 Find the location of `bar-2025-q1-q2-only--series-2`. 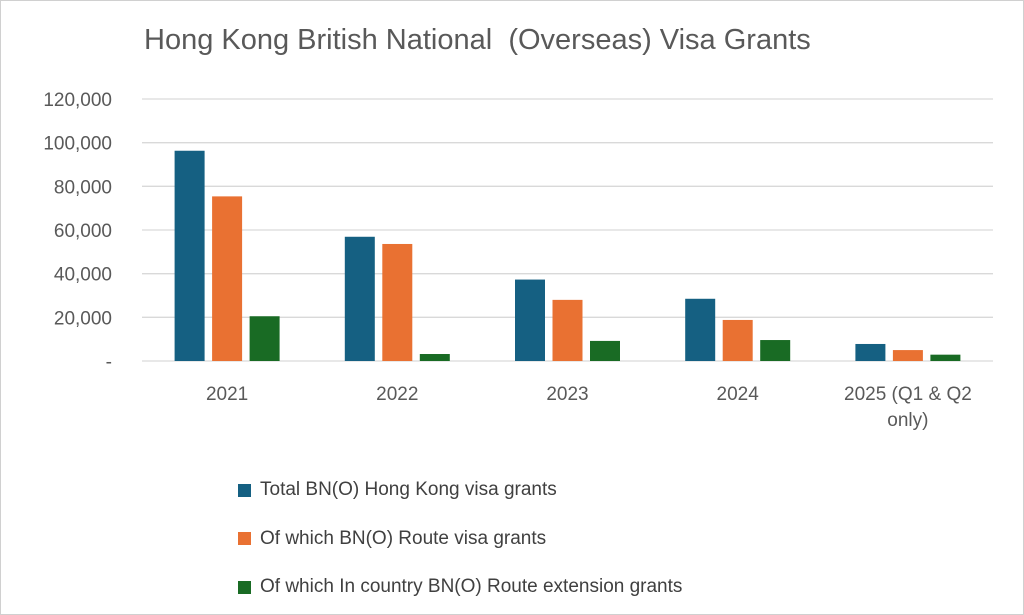

bar-2025-q1-q2-only--series-2 is located at coordinates (907, 355).